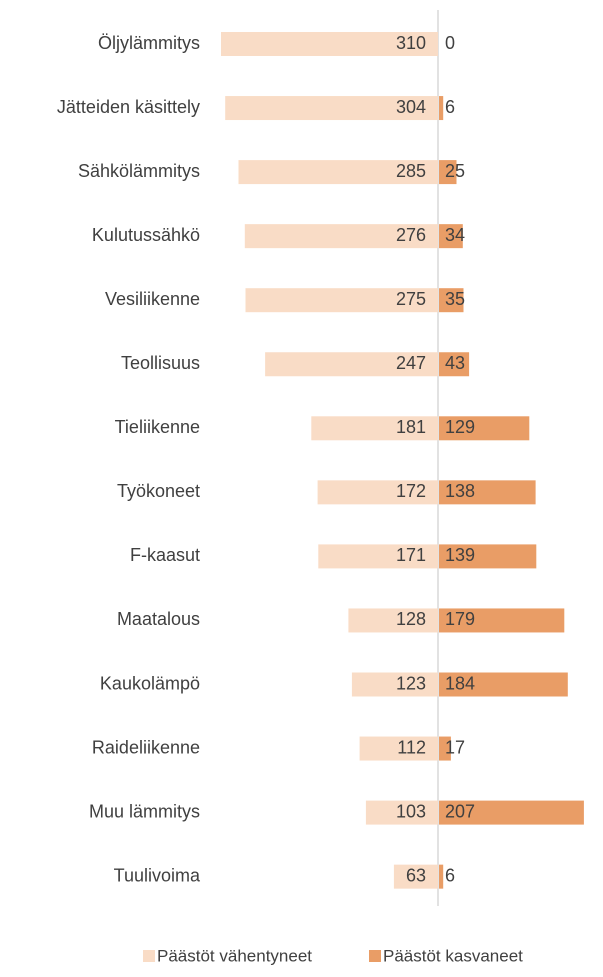  What do you see at coordinates (411, 107) in the screenshot?
I see `value-label: 304` at bounding box center [411, 107].